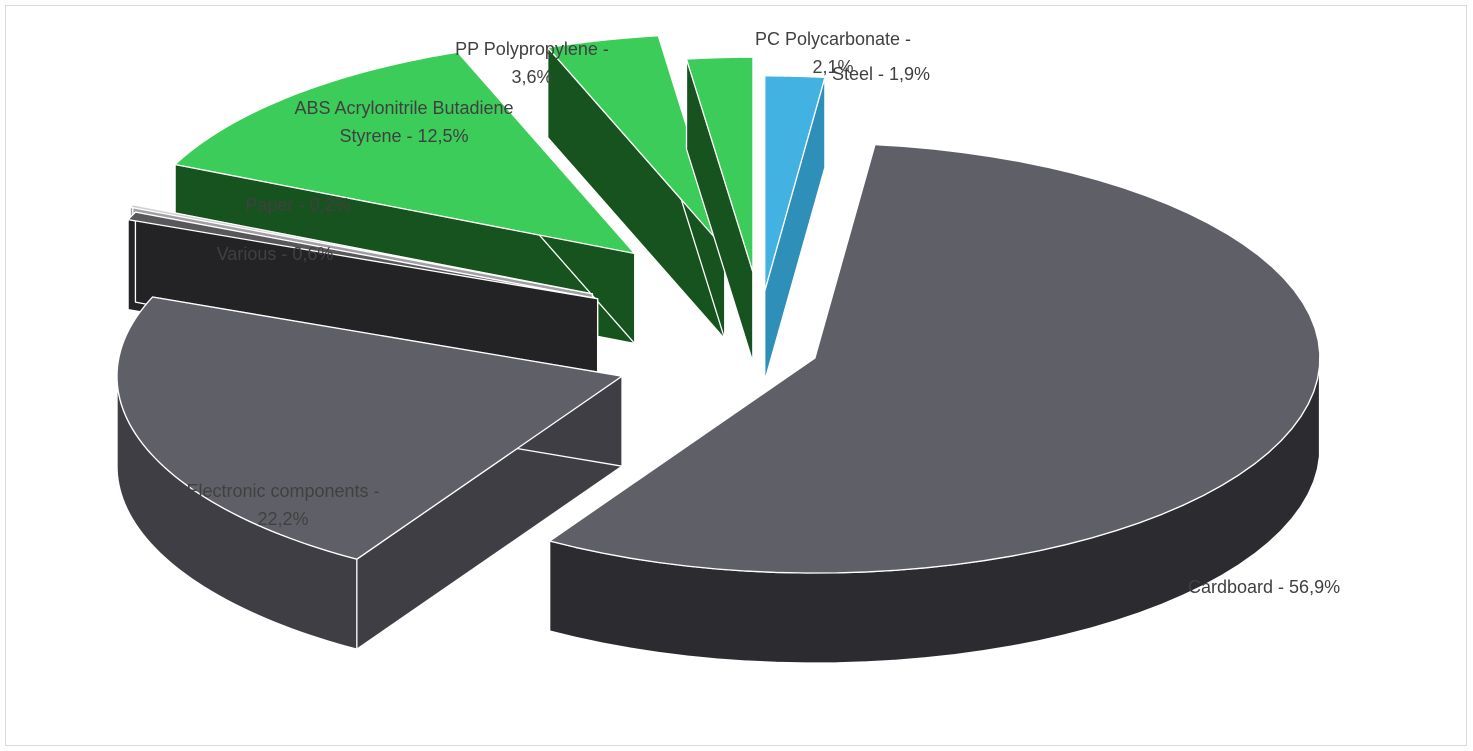 This screenshot has height=751, width=1473. Describe the element at coordinates (282, 505) in the screenshot. I see `data-label-electronic-components: Electronic components -22,2%` at that location.